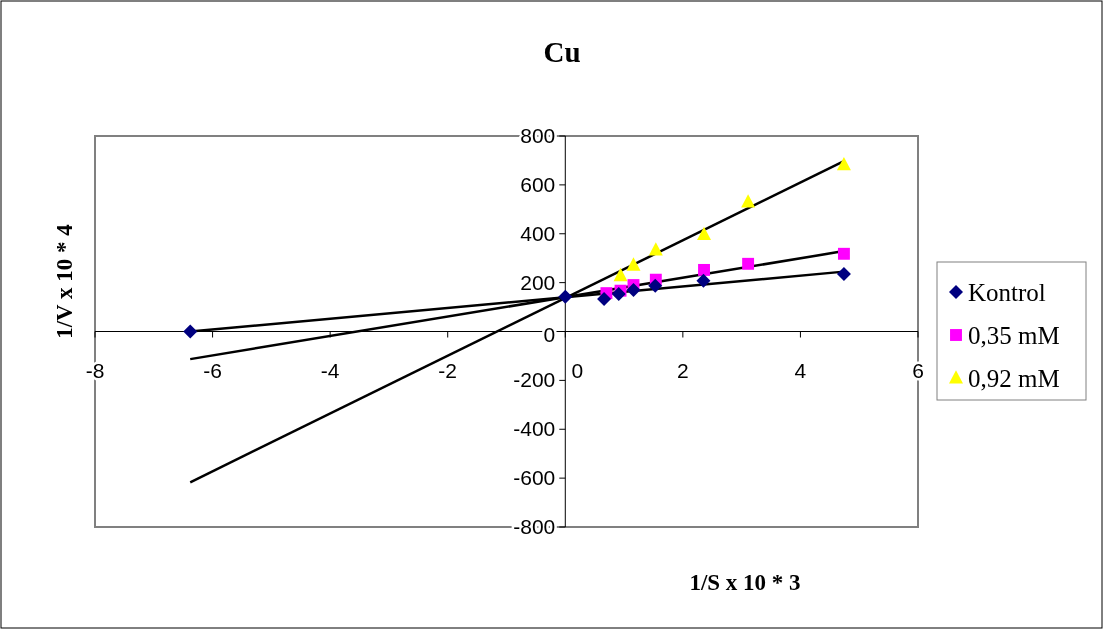 The image size is (1104, 630). What do you see at coordinates (534, 429) in the screenshot?
I see `y-tick-label: -400` at bounding box center [534, 429].